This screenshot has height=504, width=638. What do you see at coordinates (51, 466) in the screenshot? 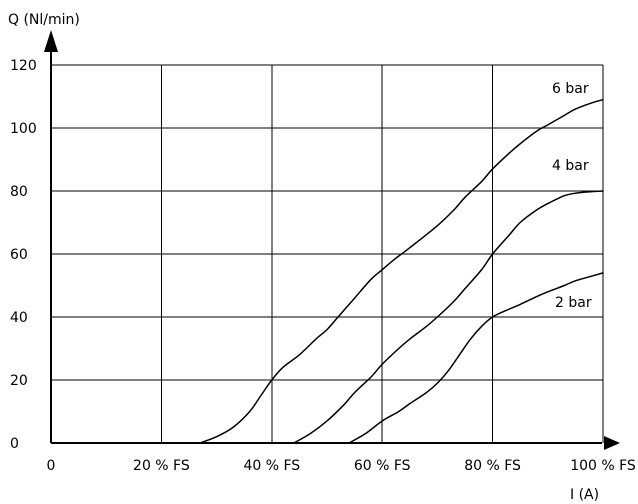
I see `x-tick-label-0: 0` at bounding box center [51, 466].